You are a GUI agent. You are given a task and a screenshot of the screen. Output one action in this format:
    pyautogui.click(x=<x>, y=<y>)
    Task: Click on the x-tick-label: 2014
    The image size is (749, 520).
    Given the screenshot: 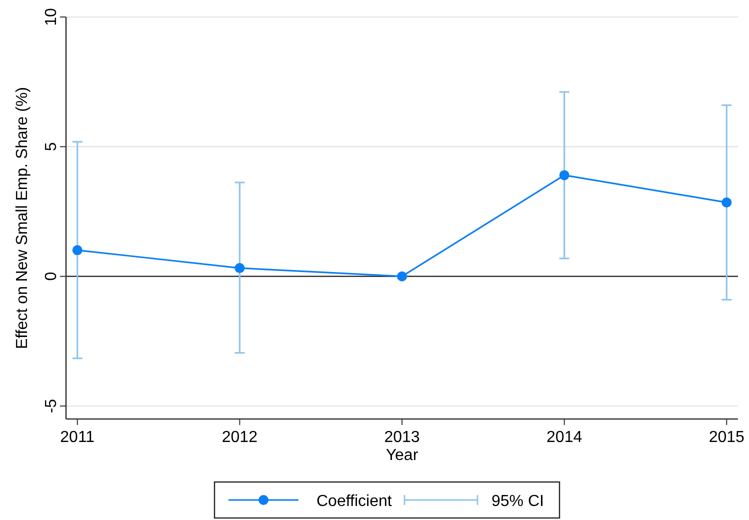 What is the action you would take?
    pyautogui.click(x=564, y=437)
    